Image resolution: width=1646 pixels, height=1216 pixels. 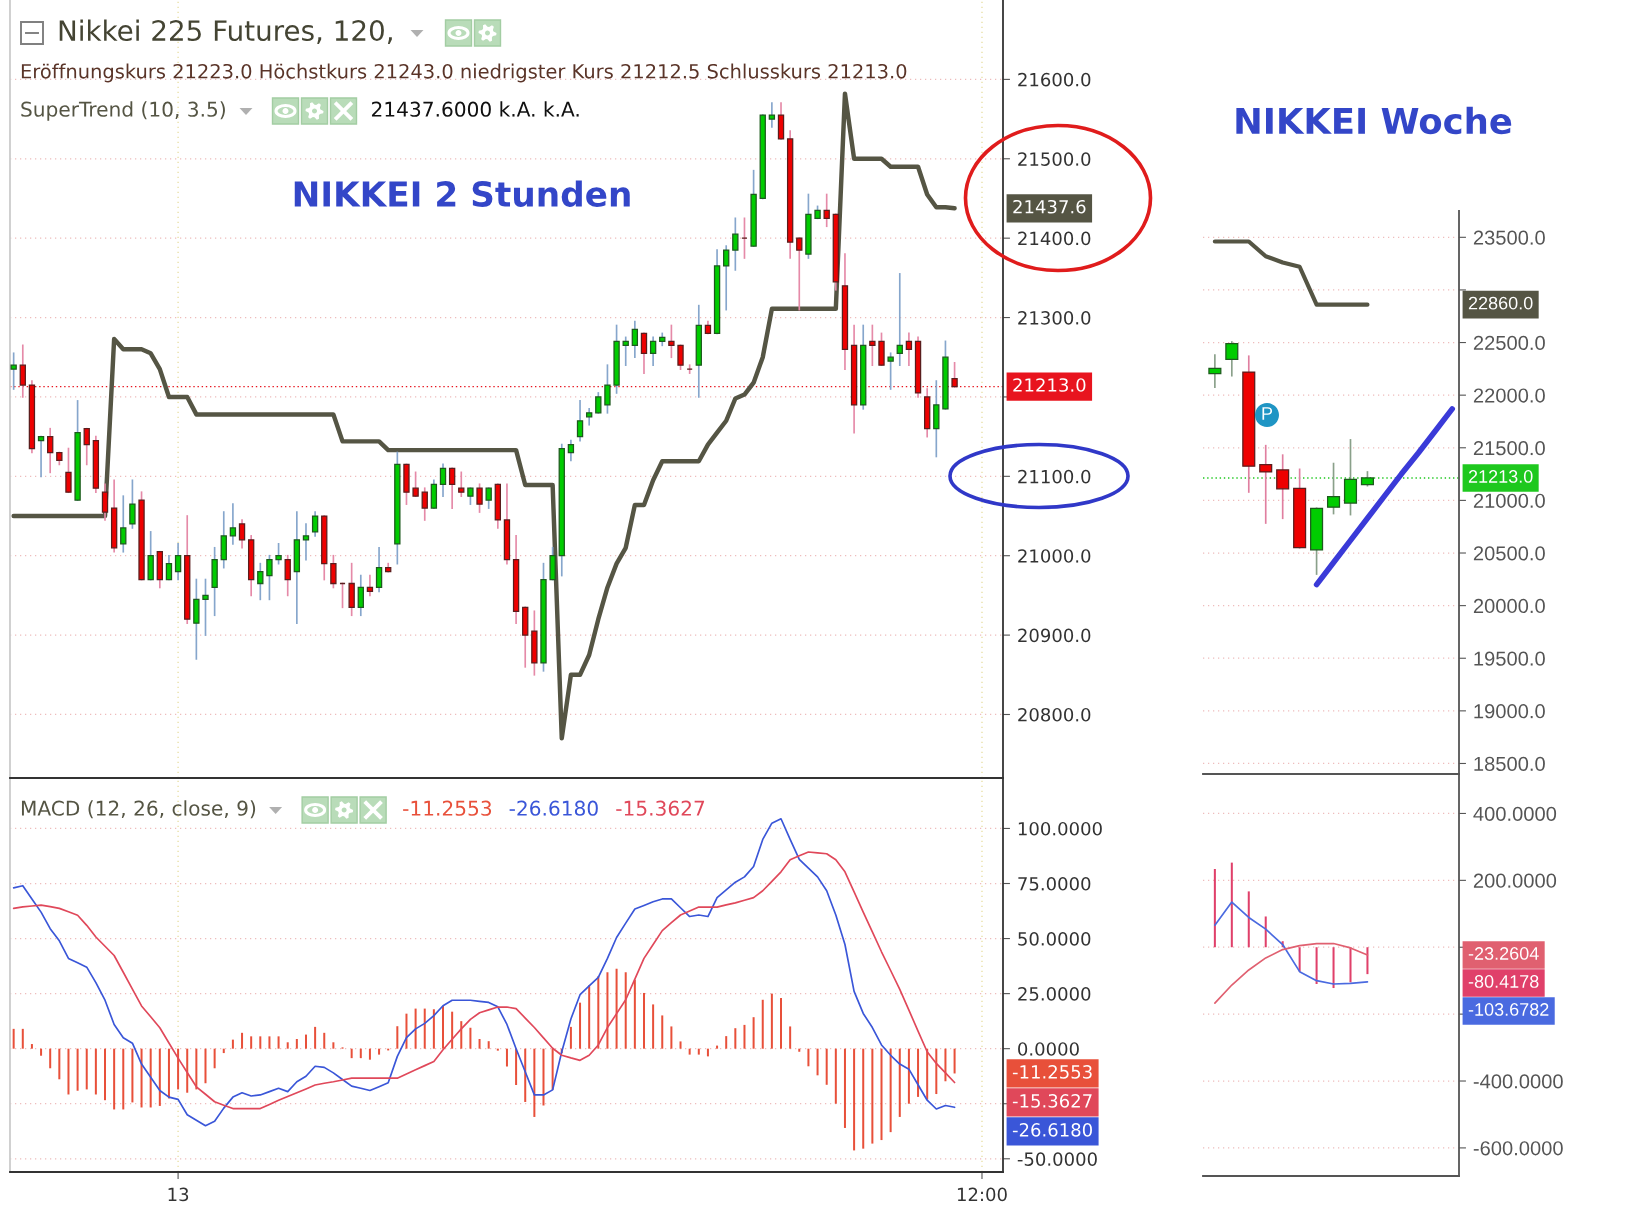 What do you see at coordinates (982, 1194) in the screenshot?
I see `x-tick-label: 12:00` at bounding box center [982, 1194].